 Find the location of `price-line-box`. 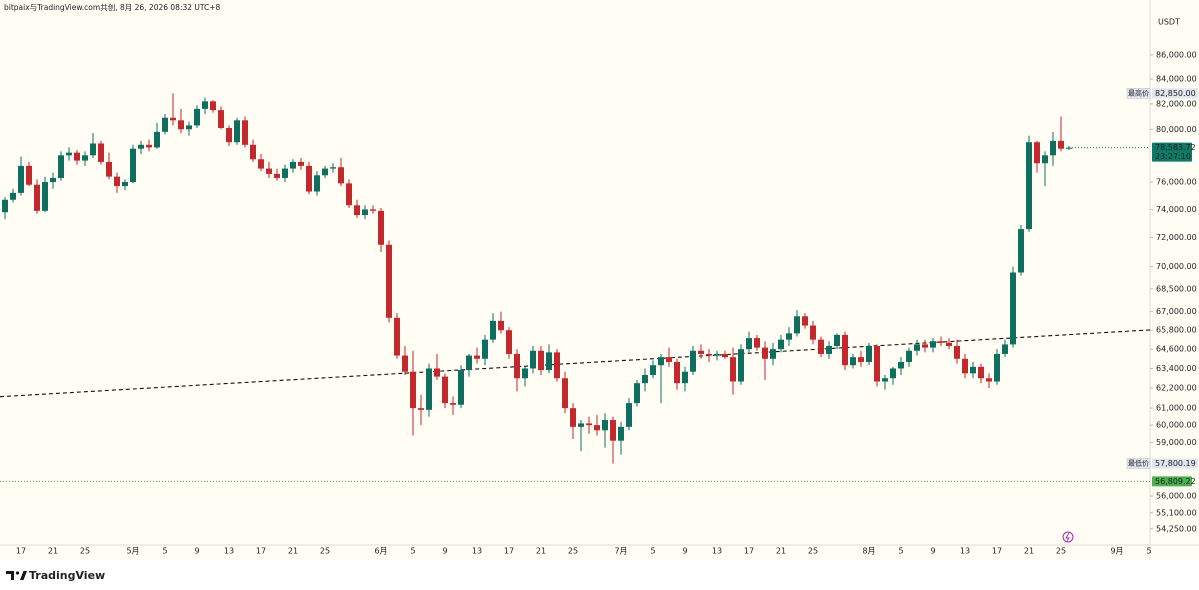

price-line-box is located at coordinates (1172, 481).